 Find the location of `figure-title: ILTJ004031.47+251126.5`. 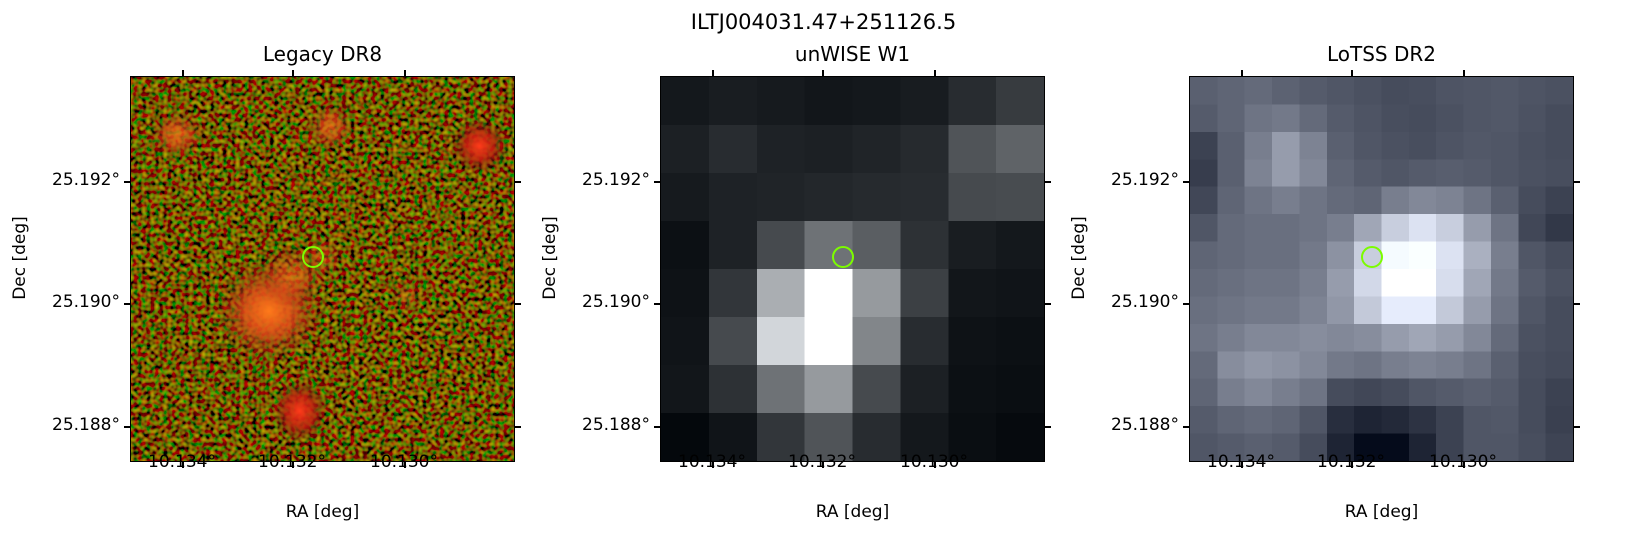

figure-title: ILTJ004031.47+251126.5 is located at coordinates (823, 22).